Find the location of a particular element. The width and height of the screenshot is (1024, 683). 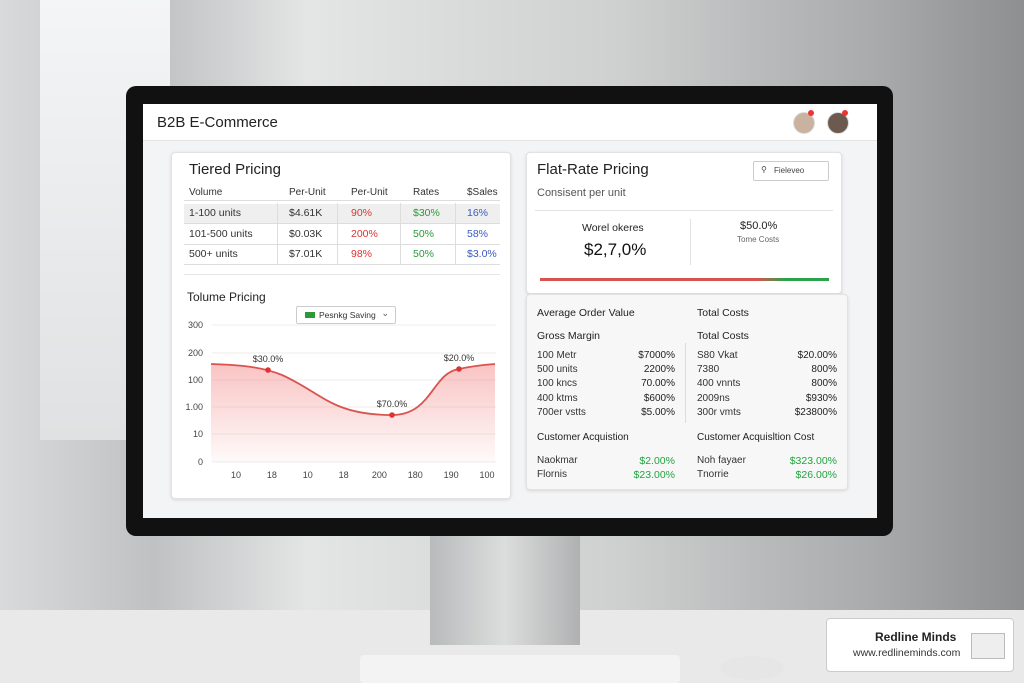

column-header: Volume is located at coordinates (206, 192).